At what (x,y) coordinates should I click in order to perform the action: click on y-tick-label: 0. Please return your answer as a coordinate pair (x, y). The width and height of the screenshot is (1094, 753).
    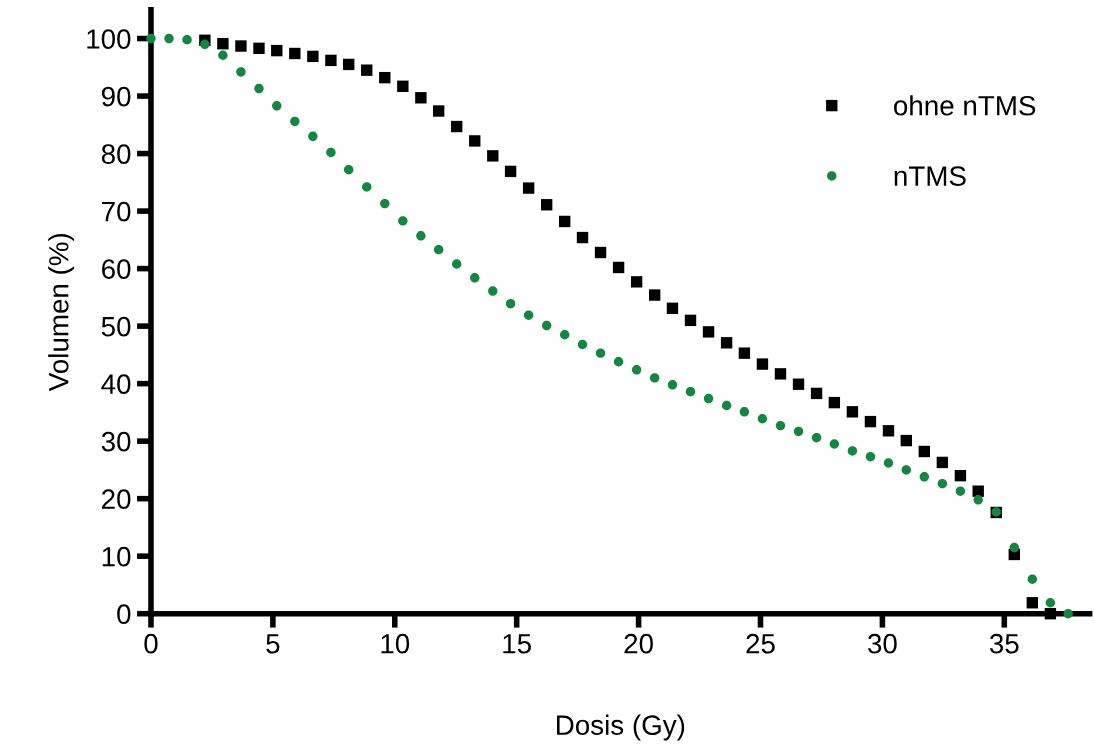
    Looking at the image, I should click on (124, 614).